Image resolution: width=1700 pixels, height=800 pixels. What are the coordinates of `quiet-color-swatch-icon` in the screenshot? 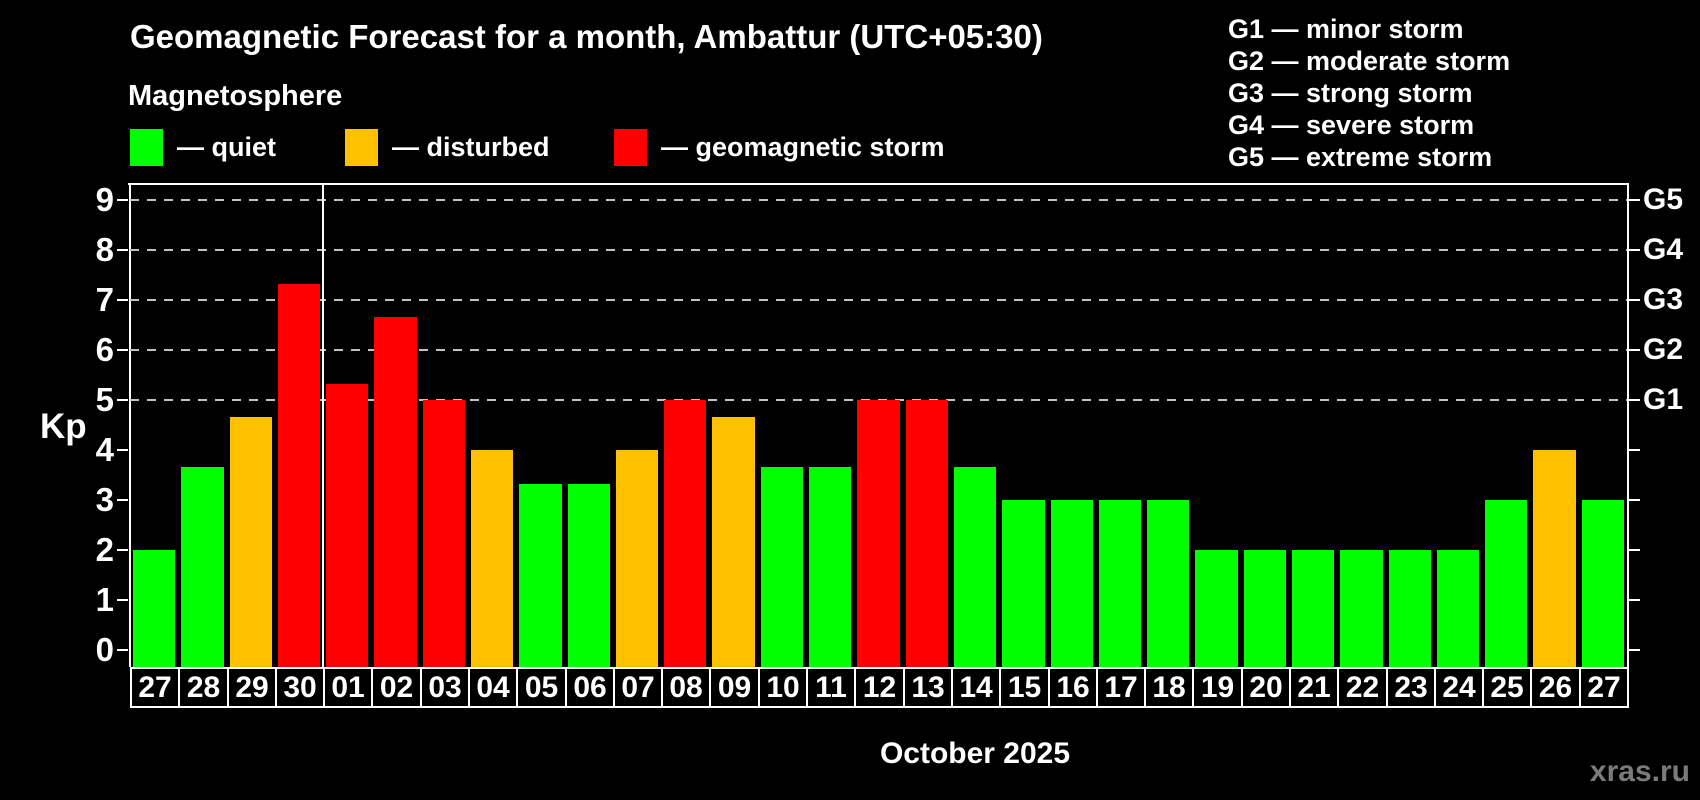 It's located at (146, 147).